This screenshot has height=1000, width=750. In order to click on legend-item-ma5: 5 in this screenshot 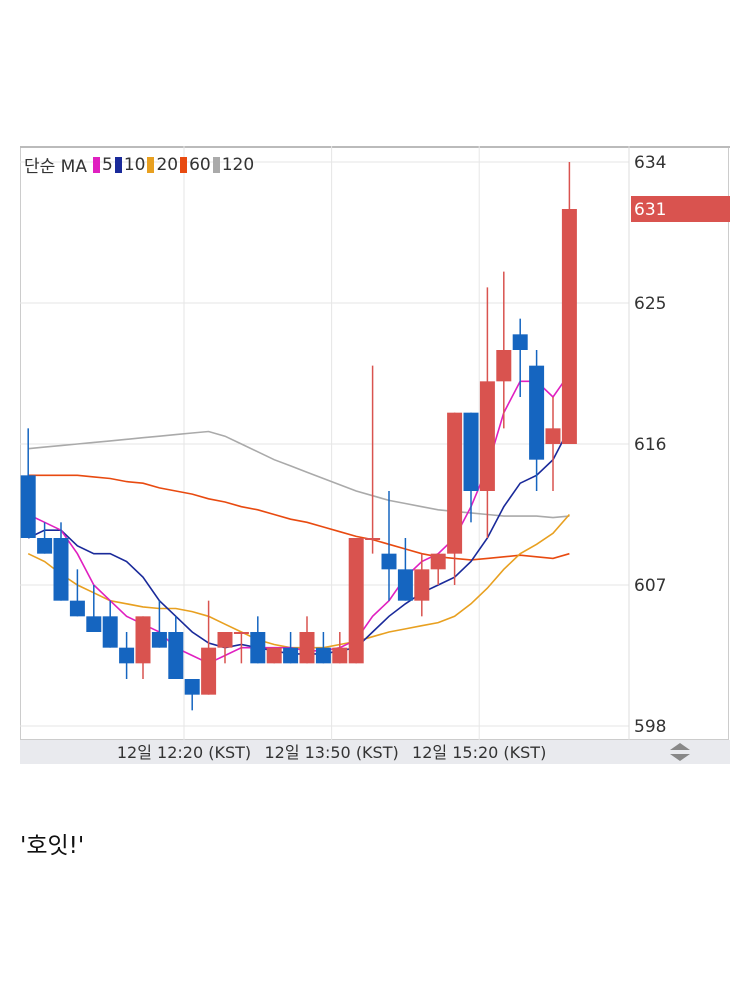, I will do `click(102, 164)`.